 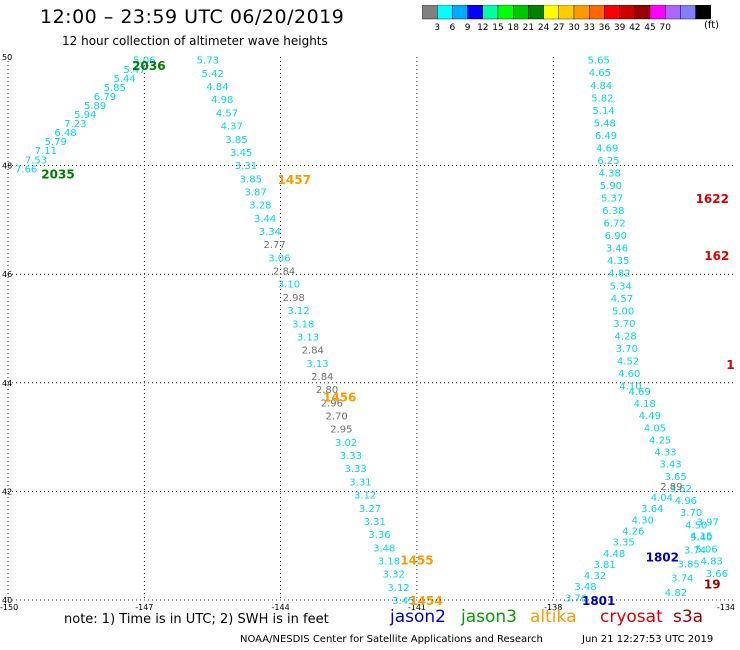 I want to click on wave-height-value: 3.44, so click(x=265, y=219).